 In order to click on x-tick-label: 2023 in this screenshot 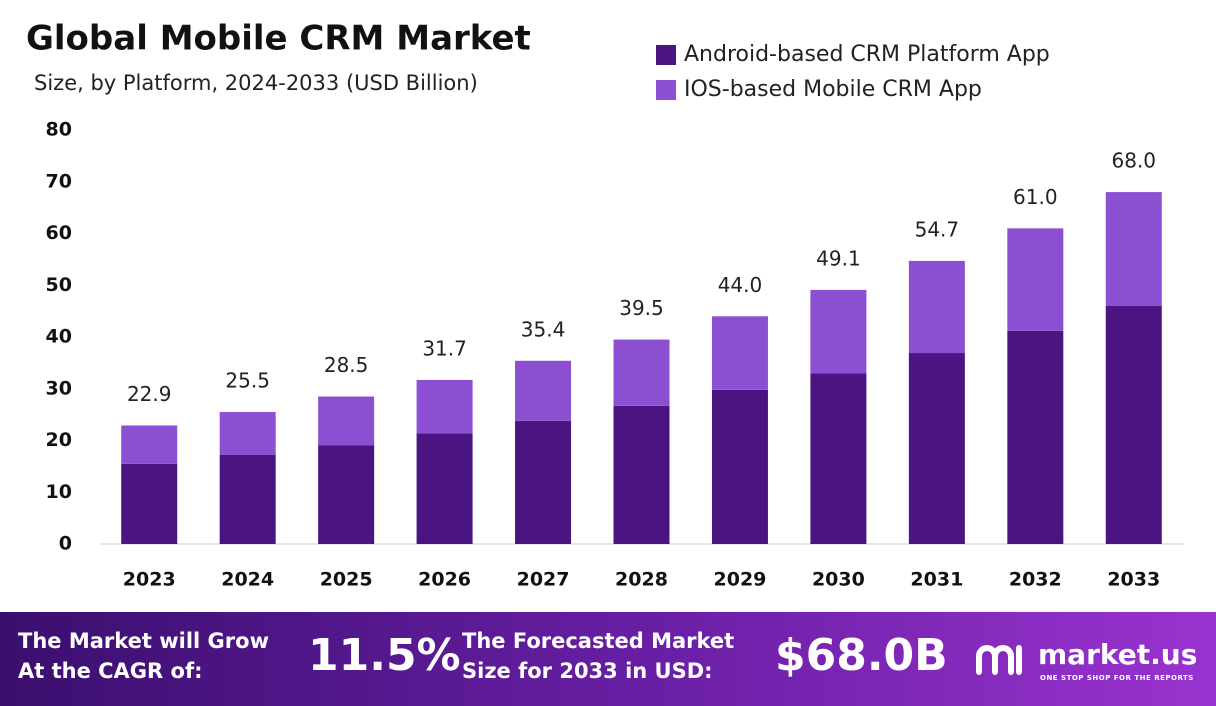, I will do `click(149, 580)`.